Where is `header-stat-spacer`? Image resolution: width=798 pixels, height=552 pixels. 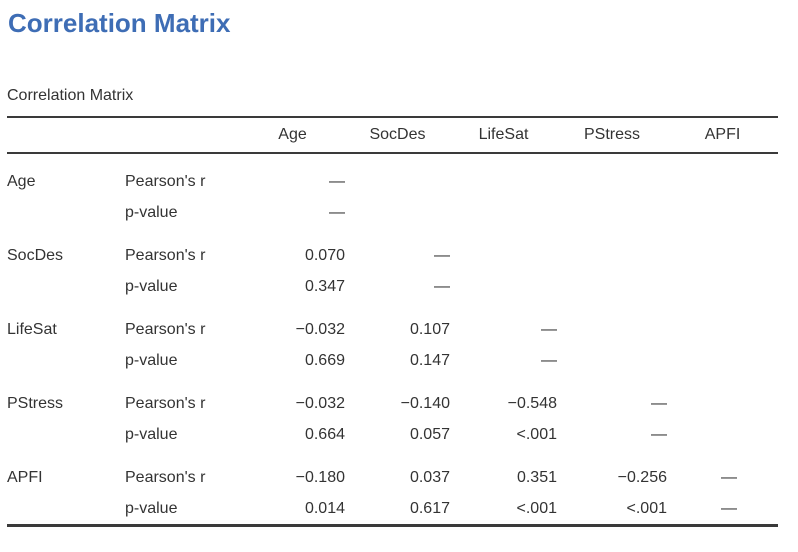
header-stat-spacer is located at coordinates (182, 135).